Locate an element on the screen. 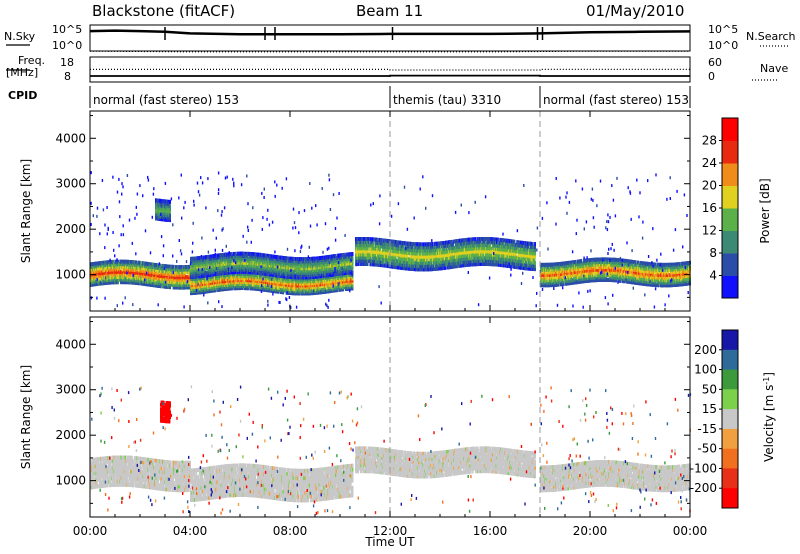 The height and width of the screenshot is (554, 800). cpid-segment-label: themis (tau) 3310 is located at coordinates (447, 100).